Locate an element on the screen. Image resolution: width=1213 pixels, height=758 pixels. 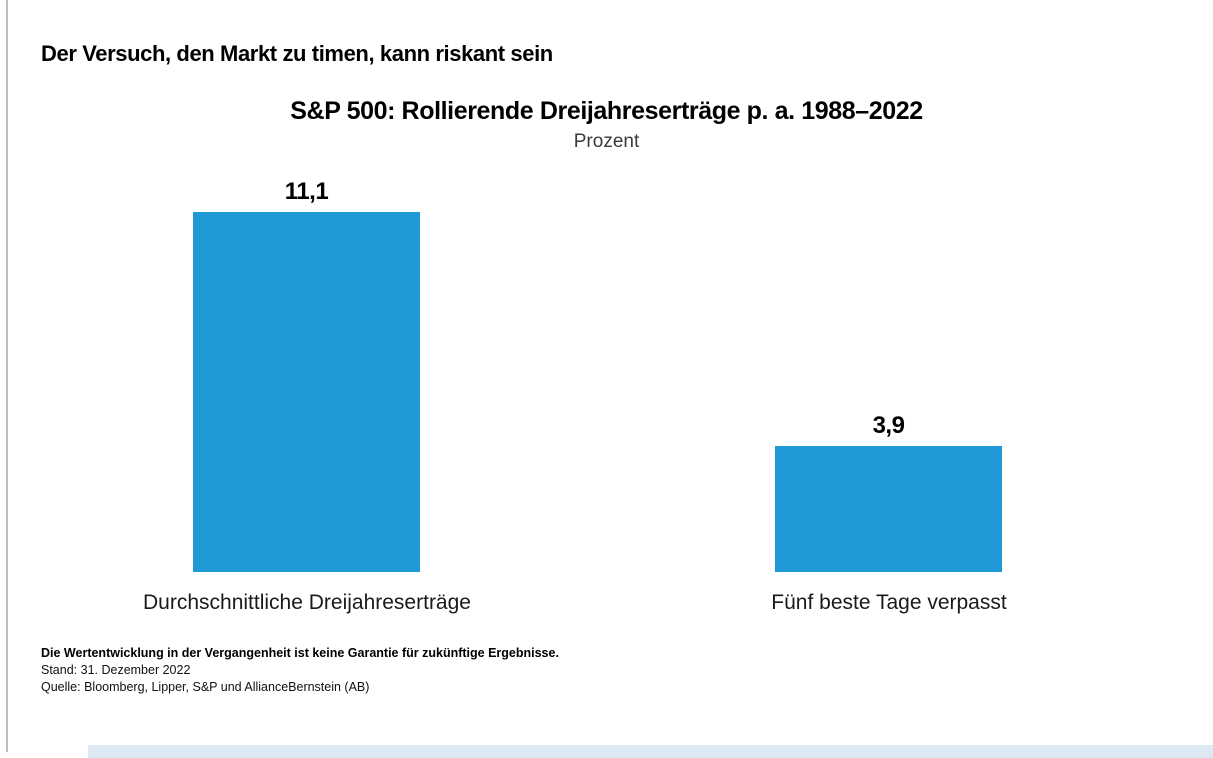
bar-average-returns is located at coordinates (306, 392).